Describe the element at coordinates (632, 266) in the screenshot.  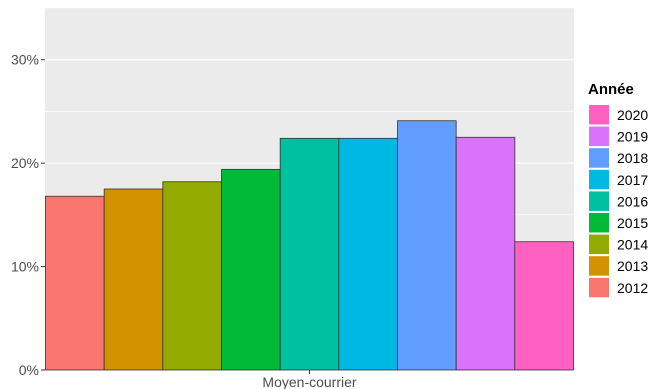
I see `legend-label-2013: 2013` at that location.